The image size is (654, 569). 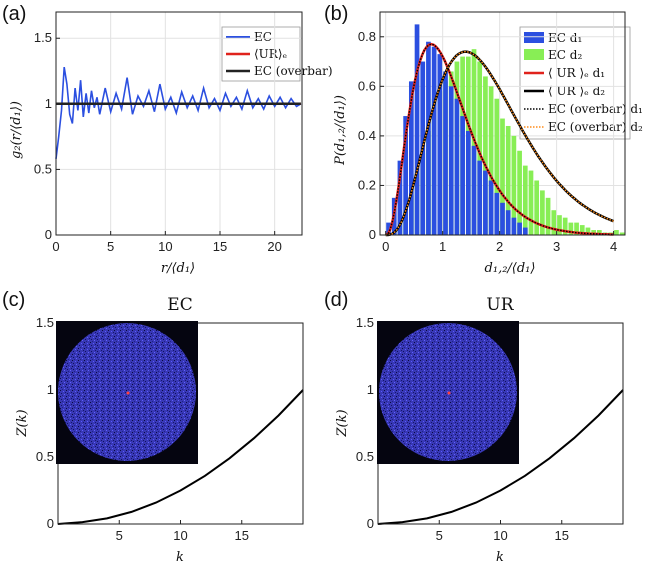 What do you see at coordinates (439, 535) in the screenshot?
I see `panel-d-xtick-label-0: 5` at bounding box center [439, 535].